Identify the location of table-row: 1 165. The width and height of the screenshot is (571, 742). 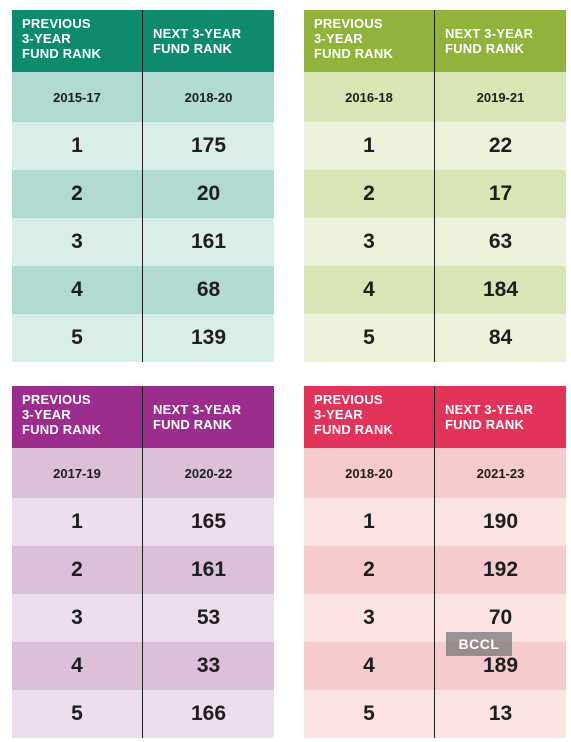
(143, 522).